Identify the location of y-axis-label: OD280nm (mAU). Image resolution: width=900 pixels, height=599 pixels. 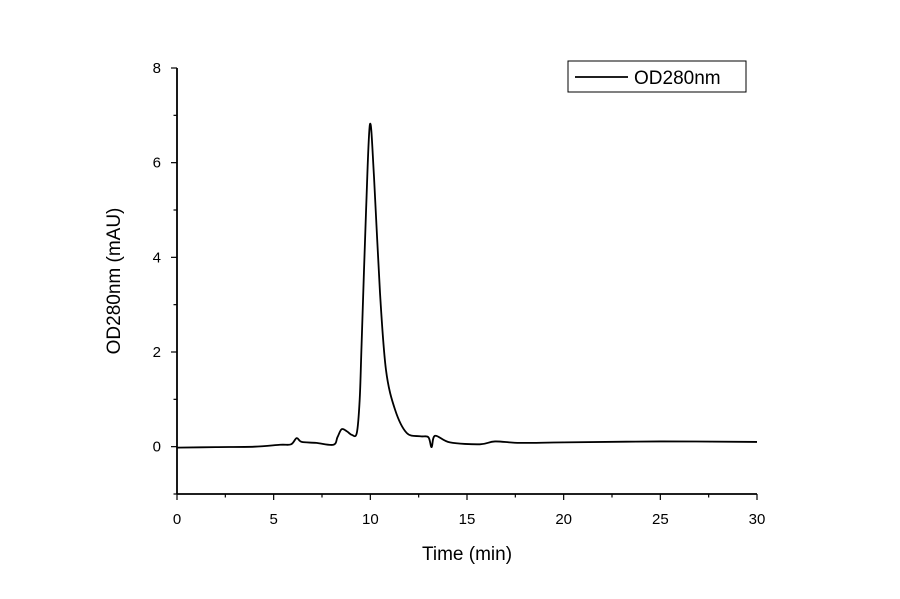
(114, 281).